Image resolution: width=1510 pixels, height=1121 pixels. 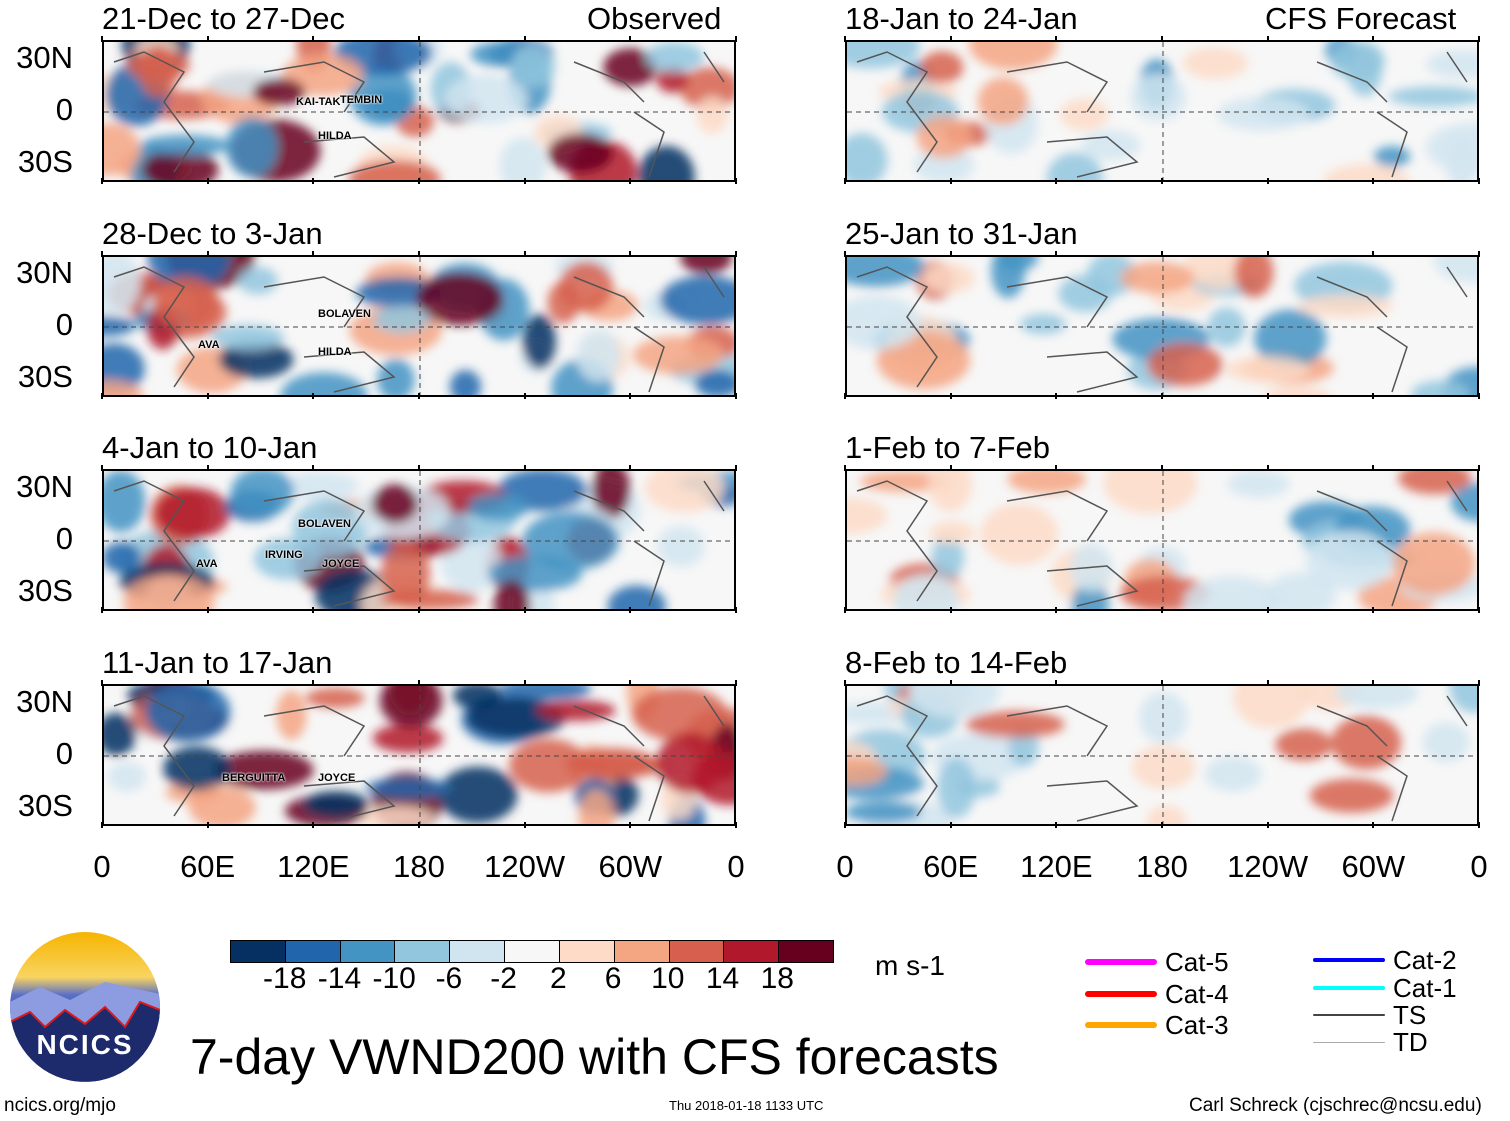 I want to click on storm-label: JOYCE, so click(x=341, y=564).